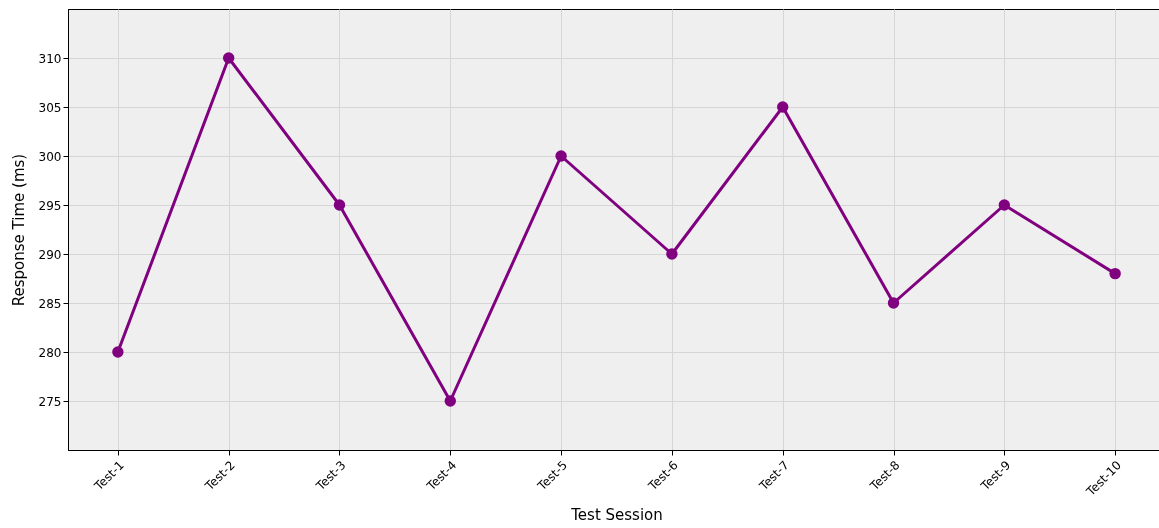 This screenshot has width=1159, height=528. Describe the element at coordinates (50, 156) in the screenshot. I see `y-tick-label: 300` at that location.